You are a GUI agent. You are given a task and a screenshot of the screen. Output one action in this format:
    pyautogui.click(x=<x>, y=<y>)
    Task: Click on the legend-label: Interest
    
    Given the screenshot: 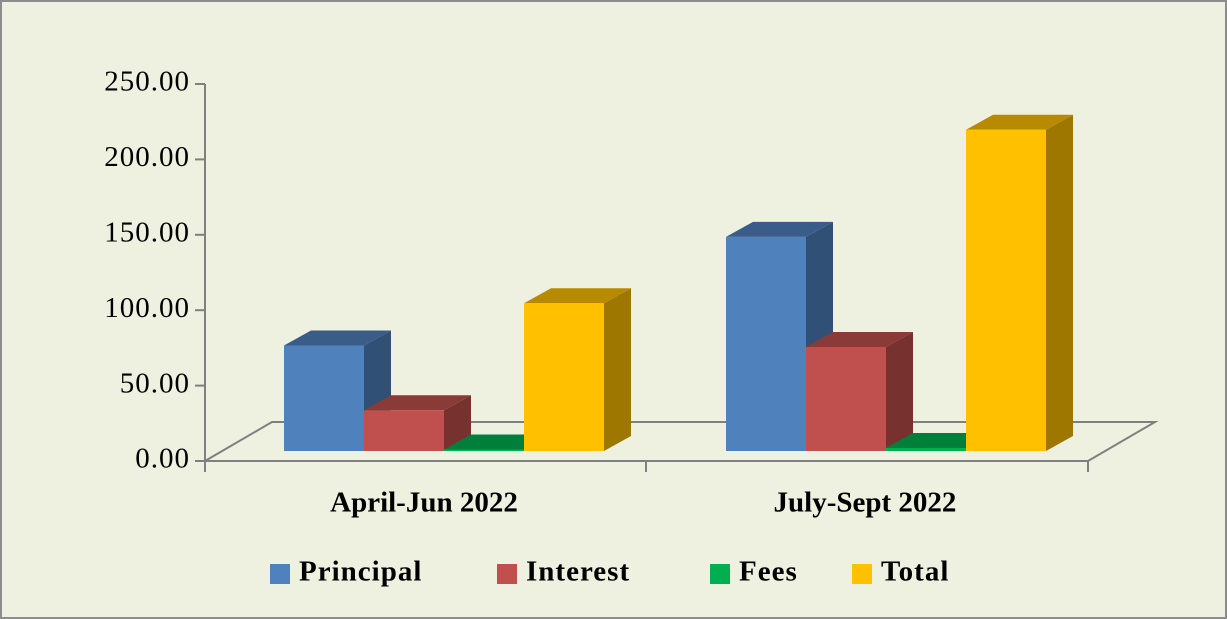 What is the action you would take?
    pyautogui.click(x=578, y=572)
    